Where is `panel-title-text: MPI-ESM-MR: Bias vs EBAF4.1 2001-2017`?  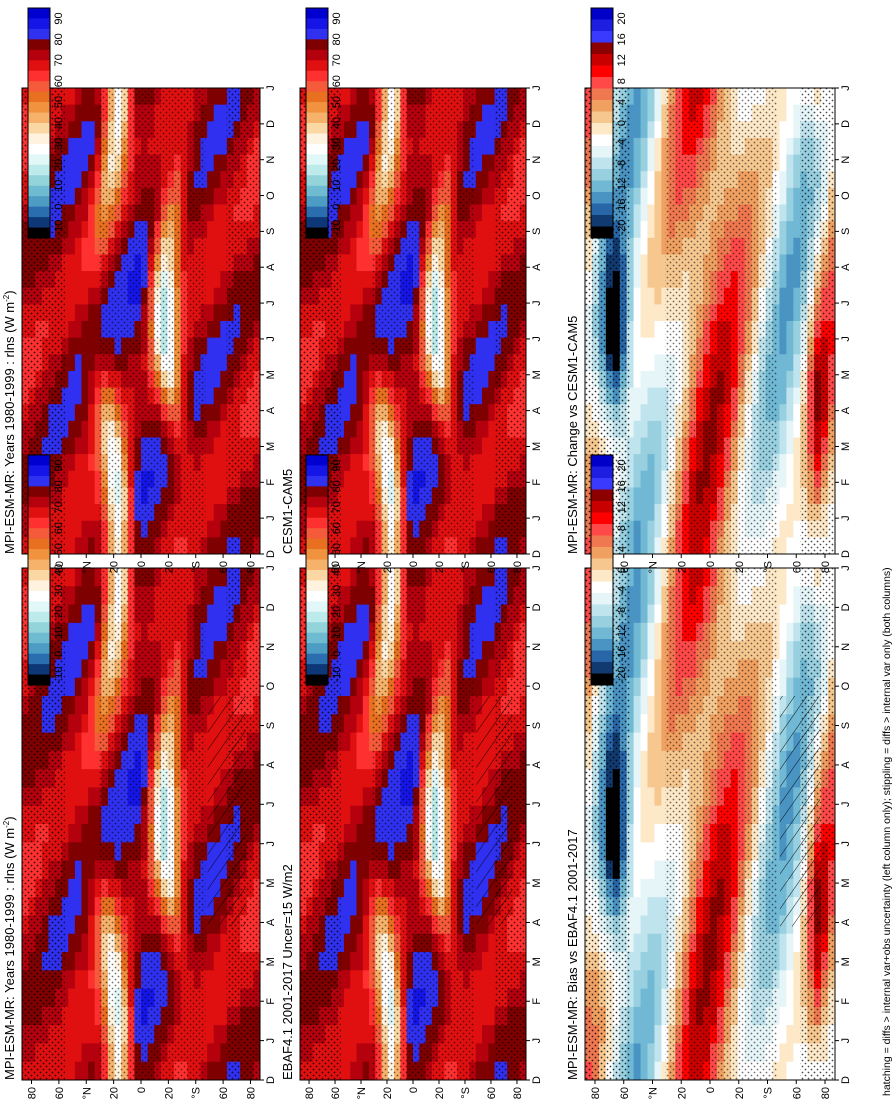
panel-title-text: MPI-ESM-MR: Bias vs EBAF4.1 2001-2017 is located at coordinates (572, 954).